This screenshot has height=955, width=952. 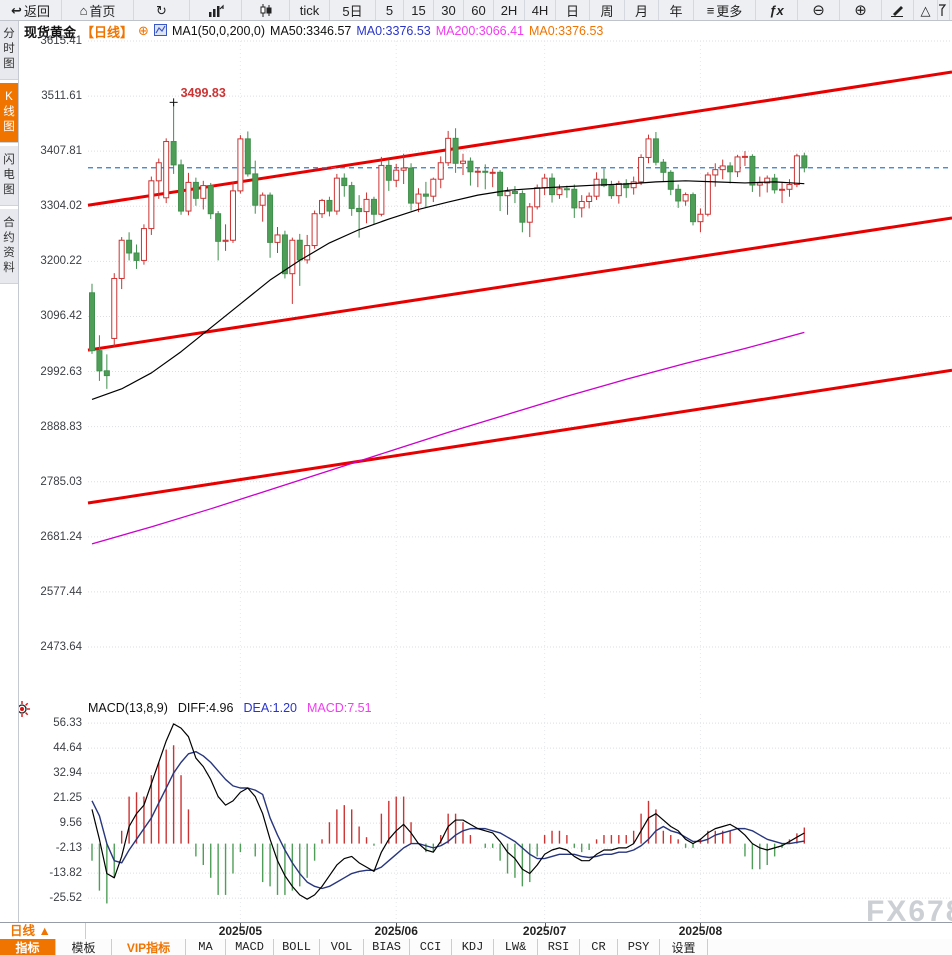 What do you see at coordinates (393, 31) in the screenshot?
I see `ma0-value-blue: MA0:3376.53` at bounding box center [393, 31].